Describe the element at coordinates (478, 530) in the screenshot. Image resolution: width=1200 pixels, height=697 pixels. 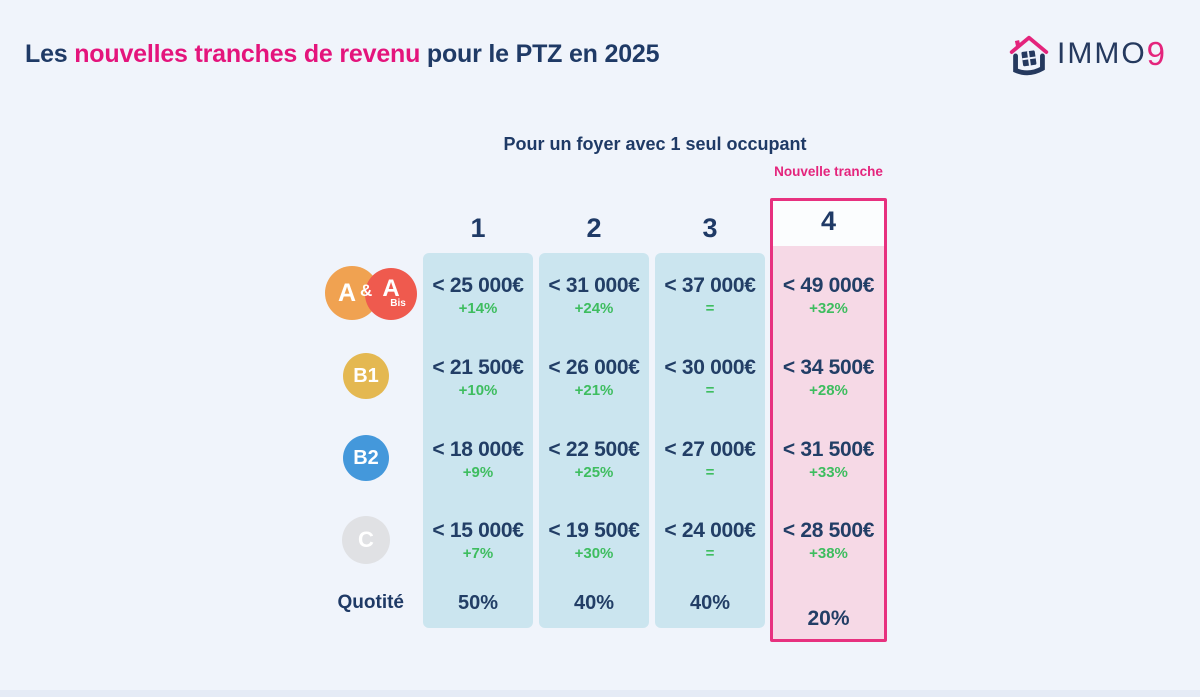
I see `income-threshold: < 15 000€` at that location.